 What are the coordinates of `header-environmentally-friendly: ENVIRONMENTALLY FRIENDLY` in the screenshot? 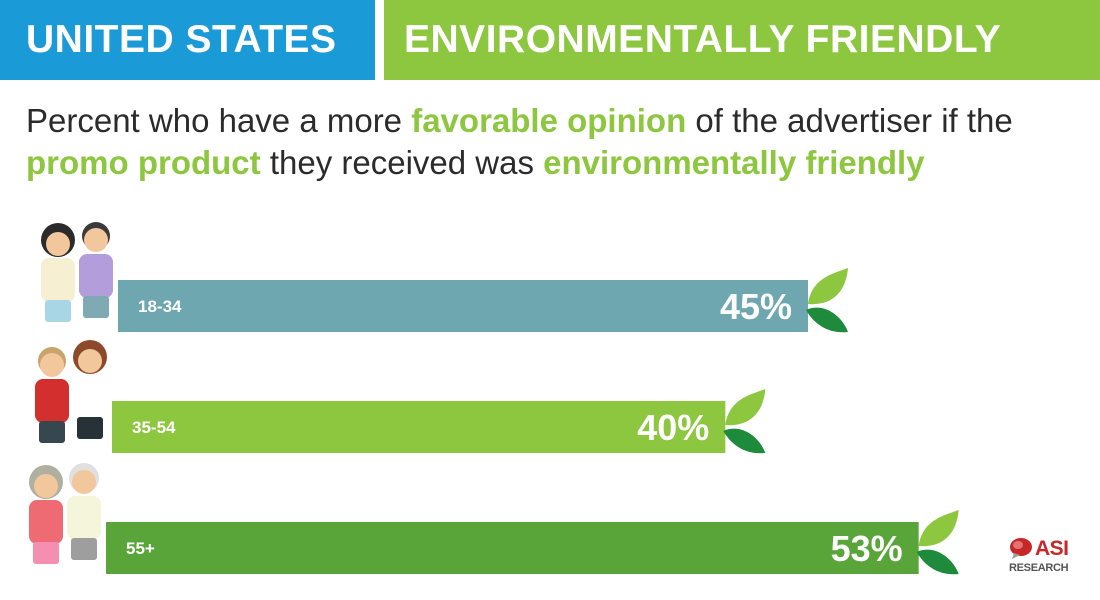 It's located at (742, 40).